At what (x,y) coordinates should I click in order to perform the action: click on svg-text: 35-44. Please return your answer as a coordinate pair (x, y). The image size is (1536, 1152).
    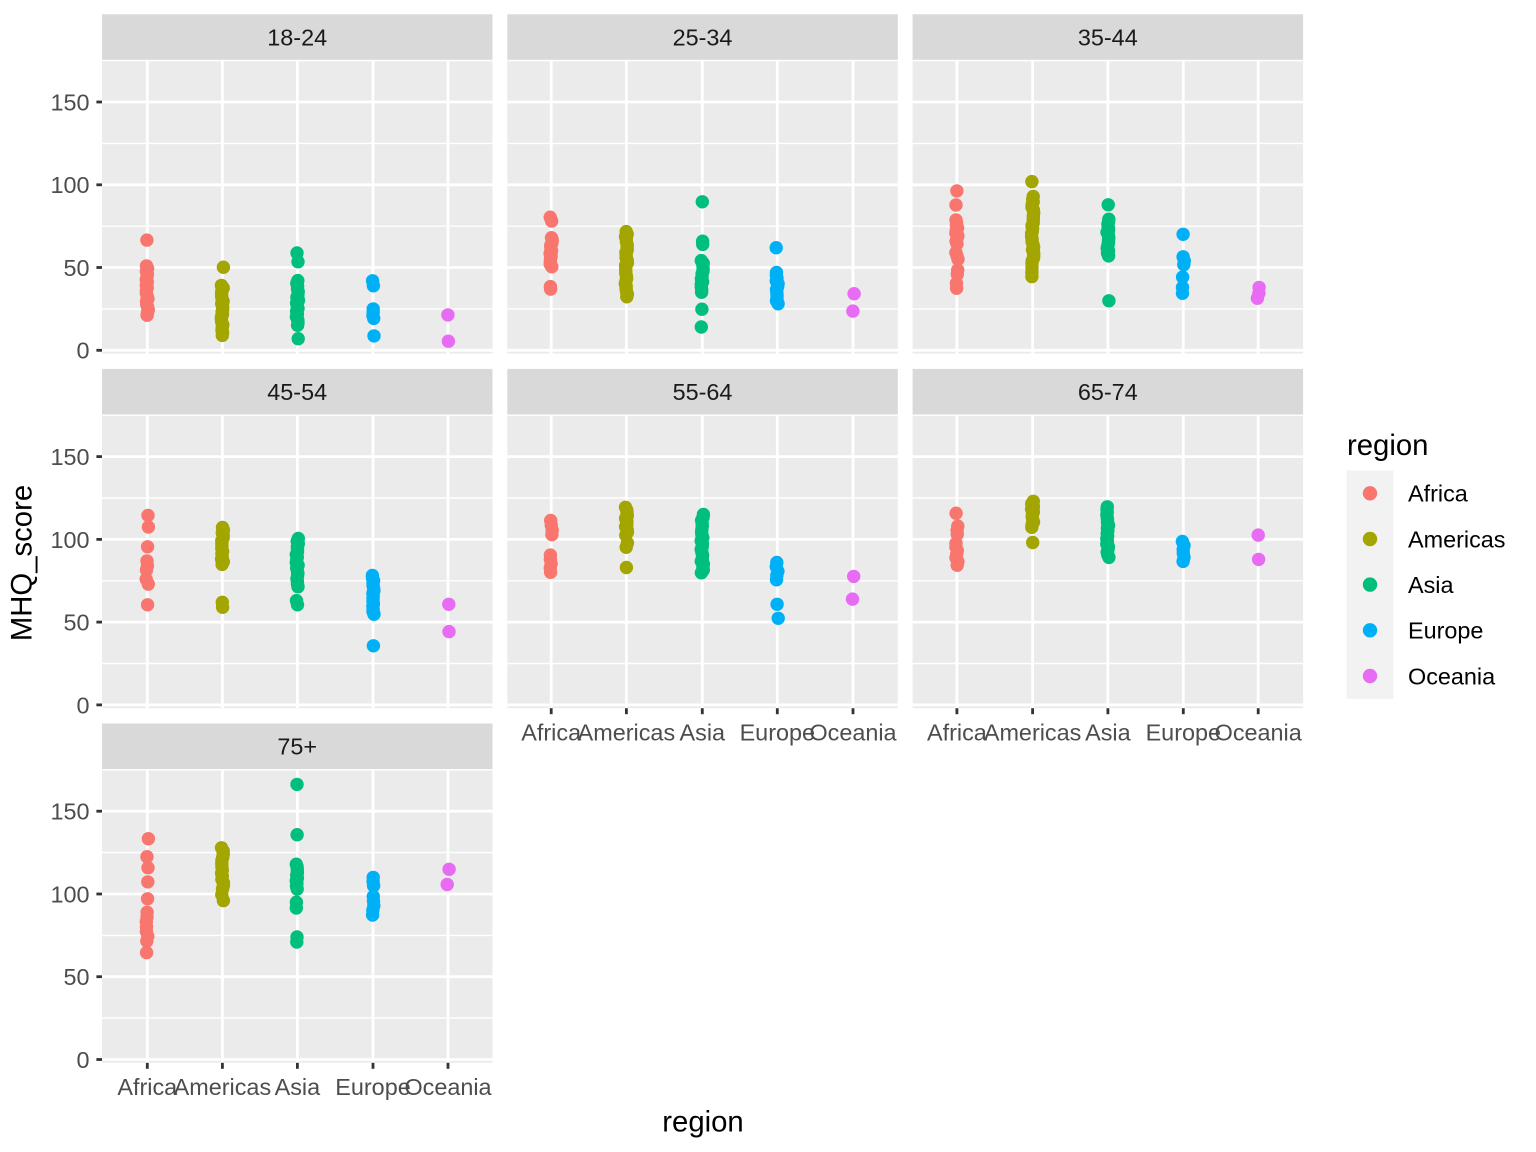
    Looking at the image, I should click on (1108, 38).